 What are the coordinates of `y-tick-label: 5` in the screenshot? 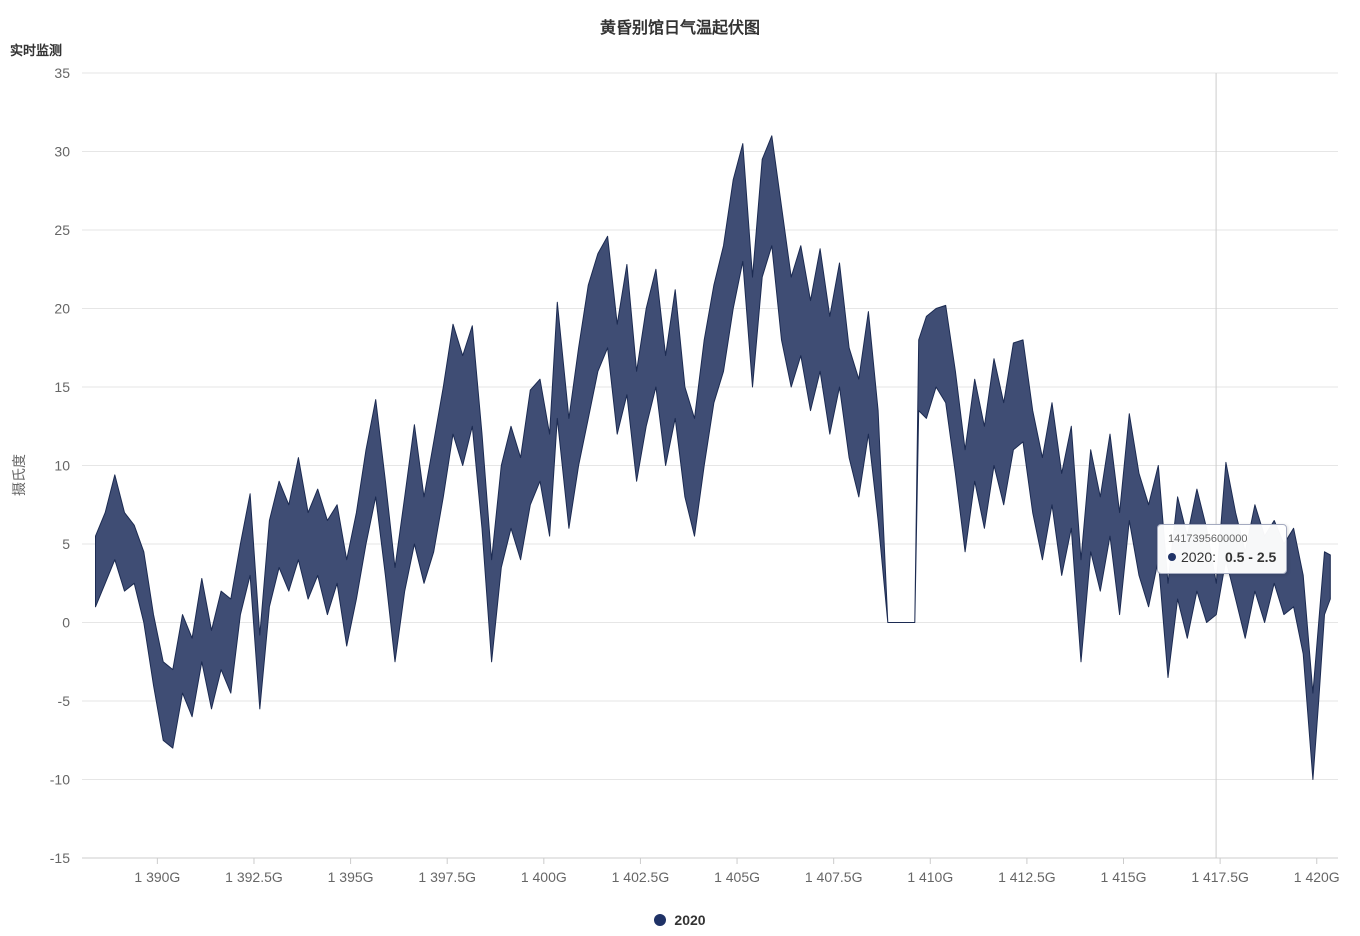 It's located at (66, 544).